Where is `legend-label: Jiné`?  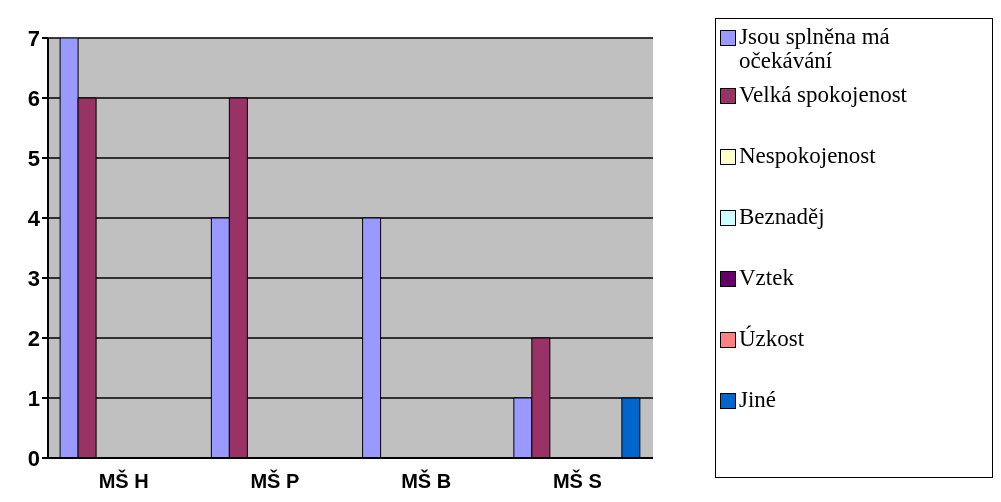 legend-label: Jiné is located at coordinates (758, 399).